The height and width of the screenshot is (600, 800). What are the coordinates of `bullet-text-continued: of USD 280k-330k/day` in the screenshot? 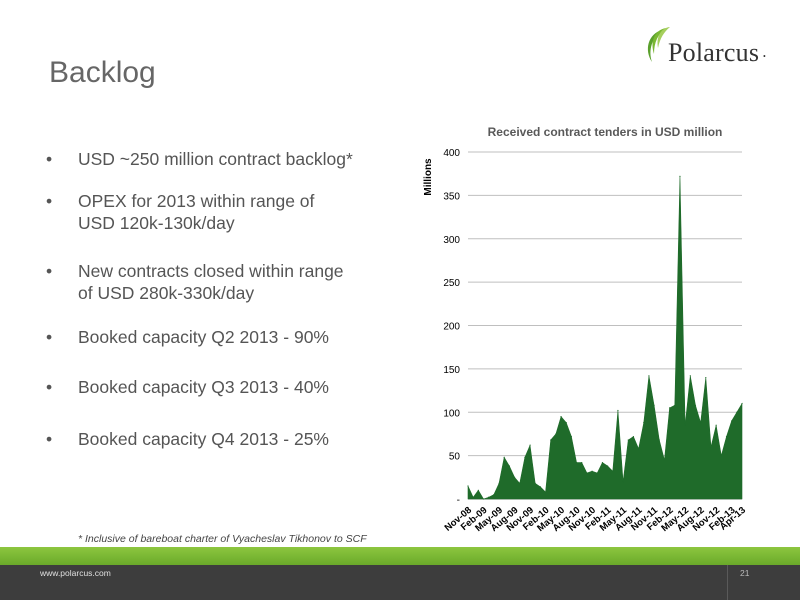 It's located at (166, 293).